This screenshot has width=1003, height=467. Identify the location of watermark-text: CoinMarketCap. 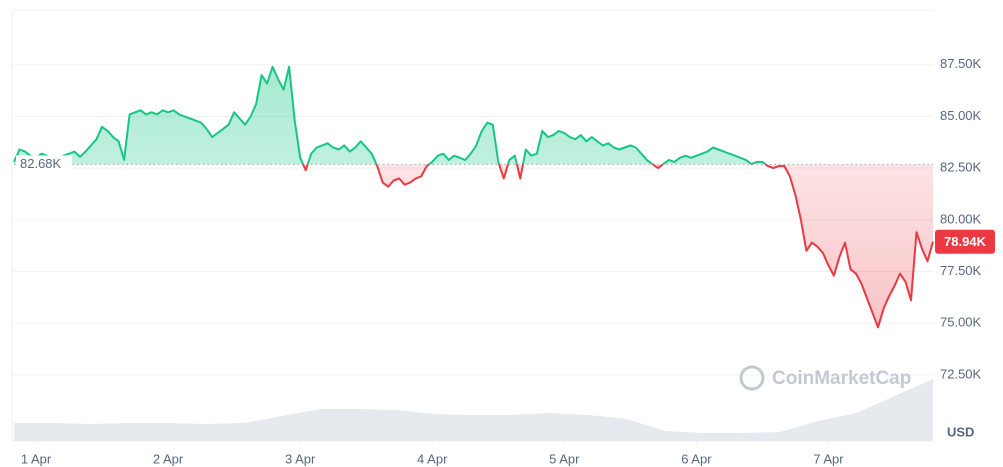
(841, 378).